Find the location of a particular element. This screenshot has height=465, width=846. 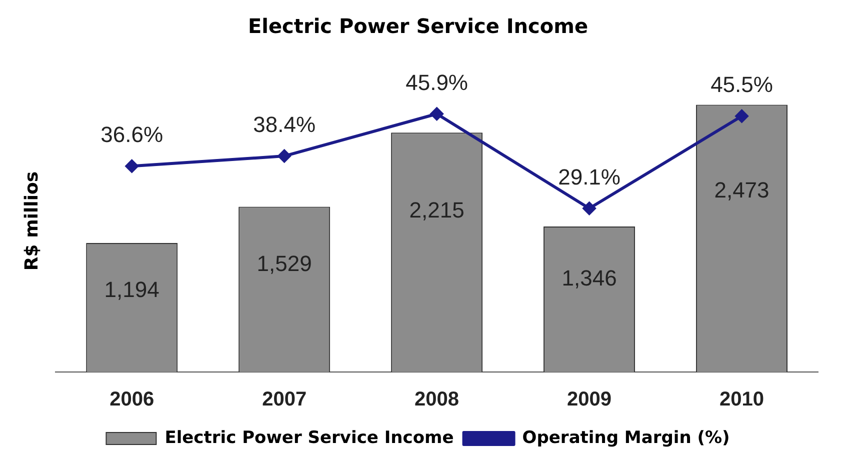

data-label: 29.1% is located at coordinates (589, 177).